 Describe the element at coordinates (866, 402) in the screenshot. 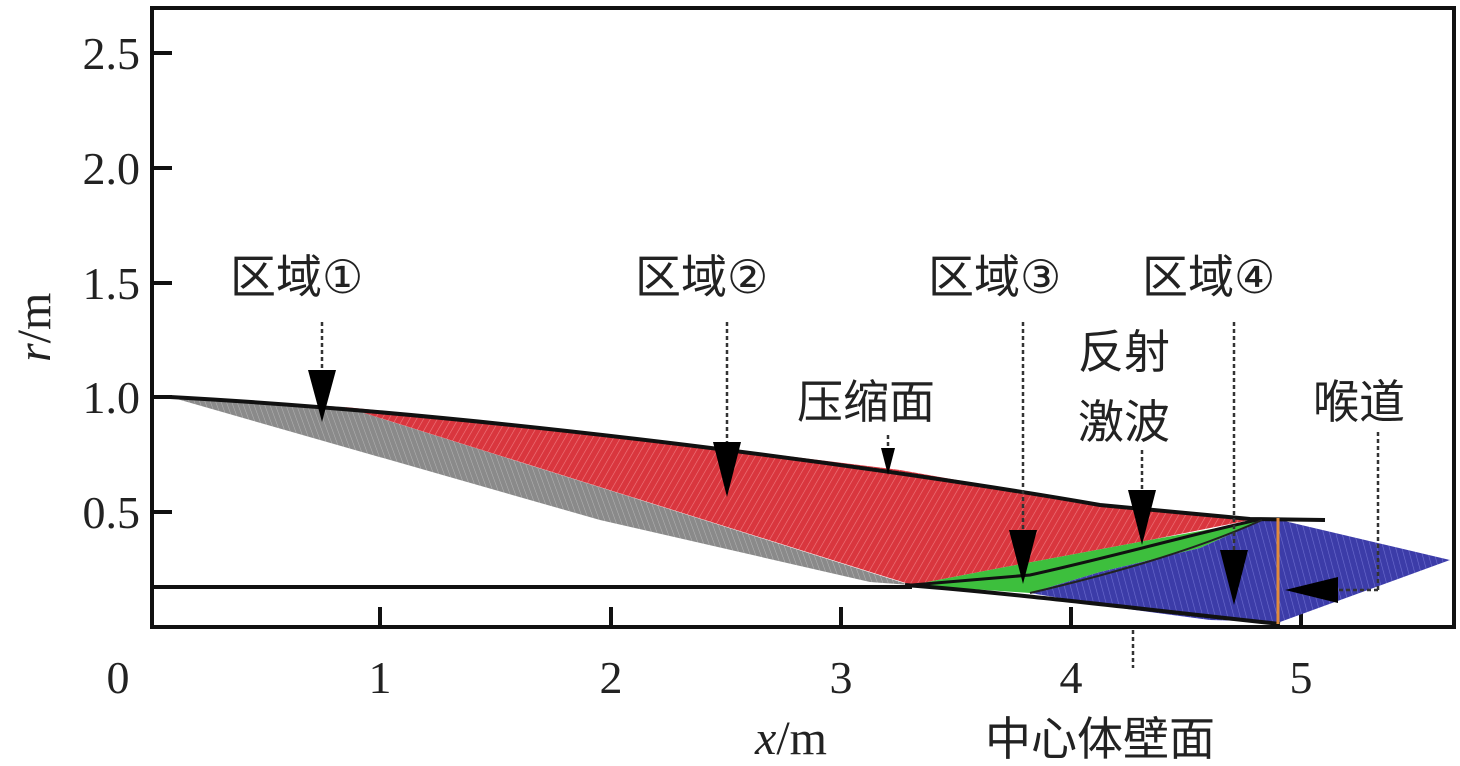

I see `compression-surface-label: 压缩面` at that location.